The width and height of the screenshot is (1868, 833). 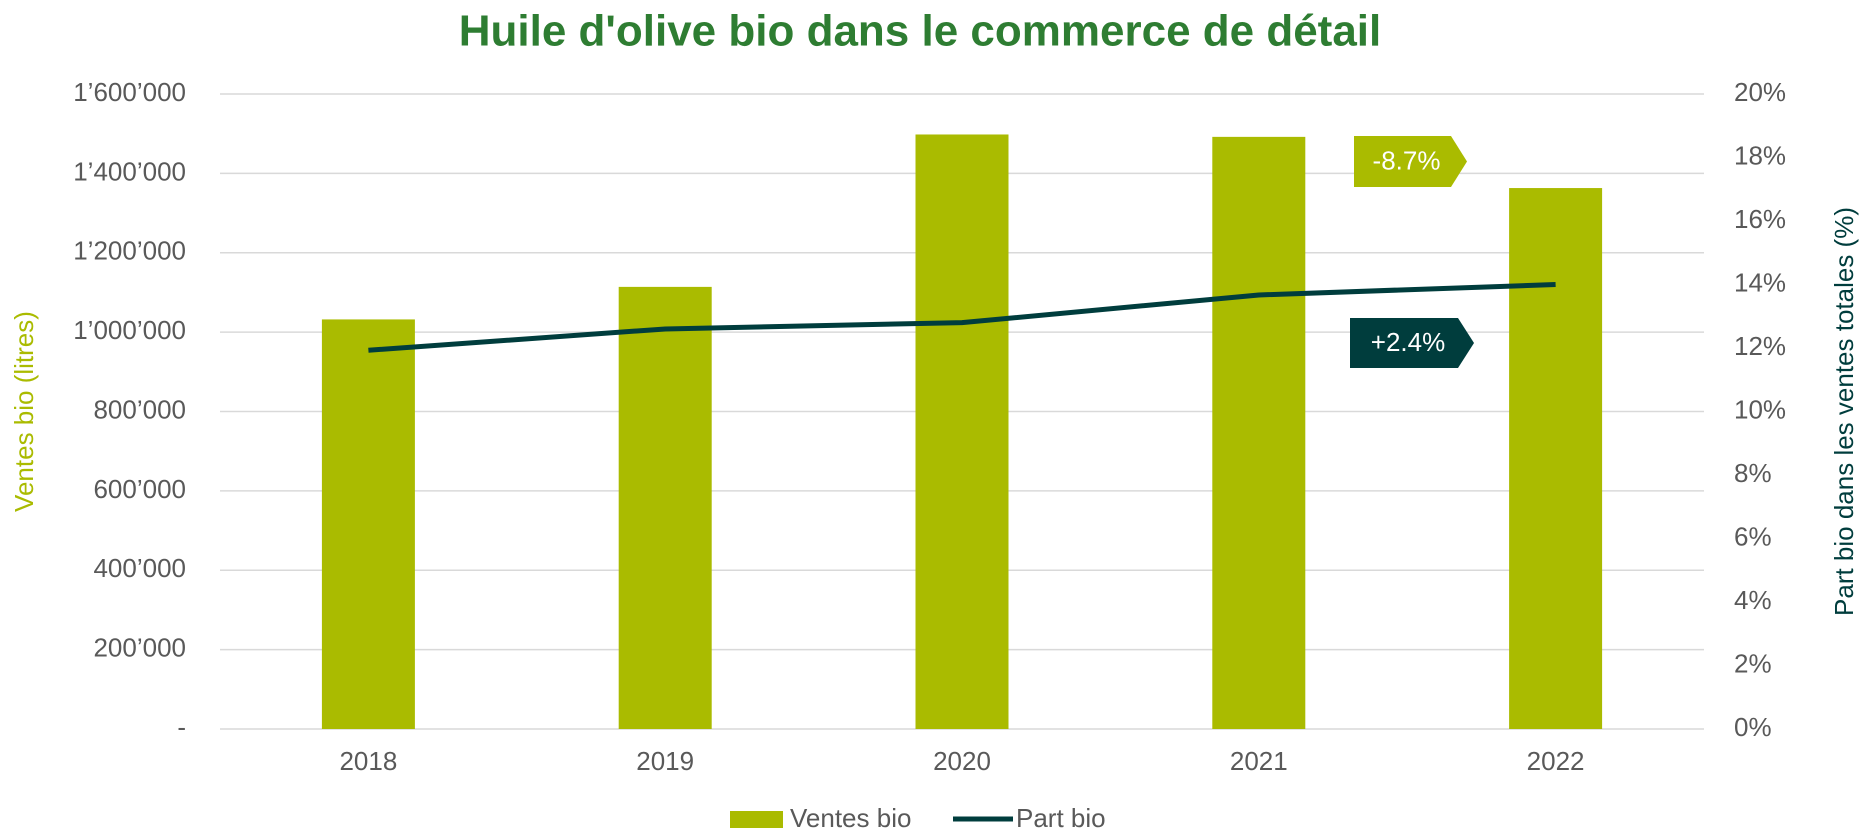 What do you see at coordinates (24, 411) in the screenshot?
I see `y-axis-label: Ventes bio (litres)` at bounding box center [24, 411].